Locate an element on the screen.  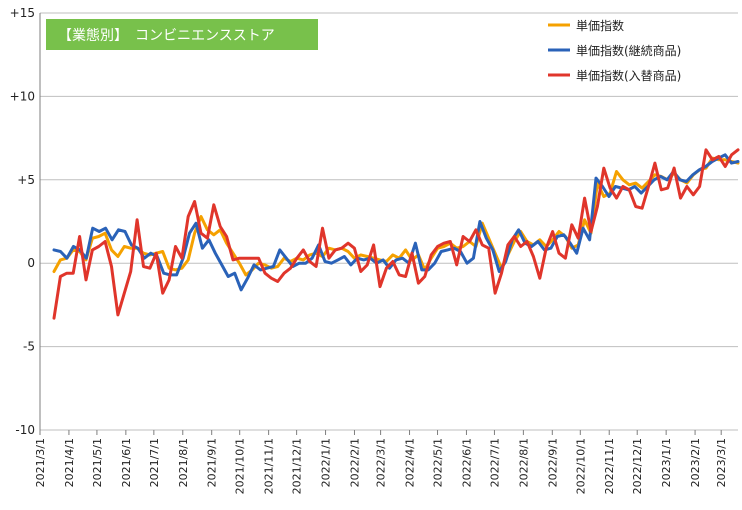
x-tick-label: 2022/6/1 is located at coordinates (466, 462).